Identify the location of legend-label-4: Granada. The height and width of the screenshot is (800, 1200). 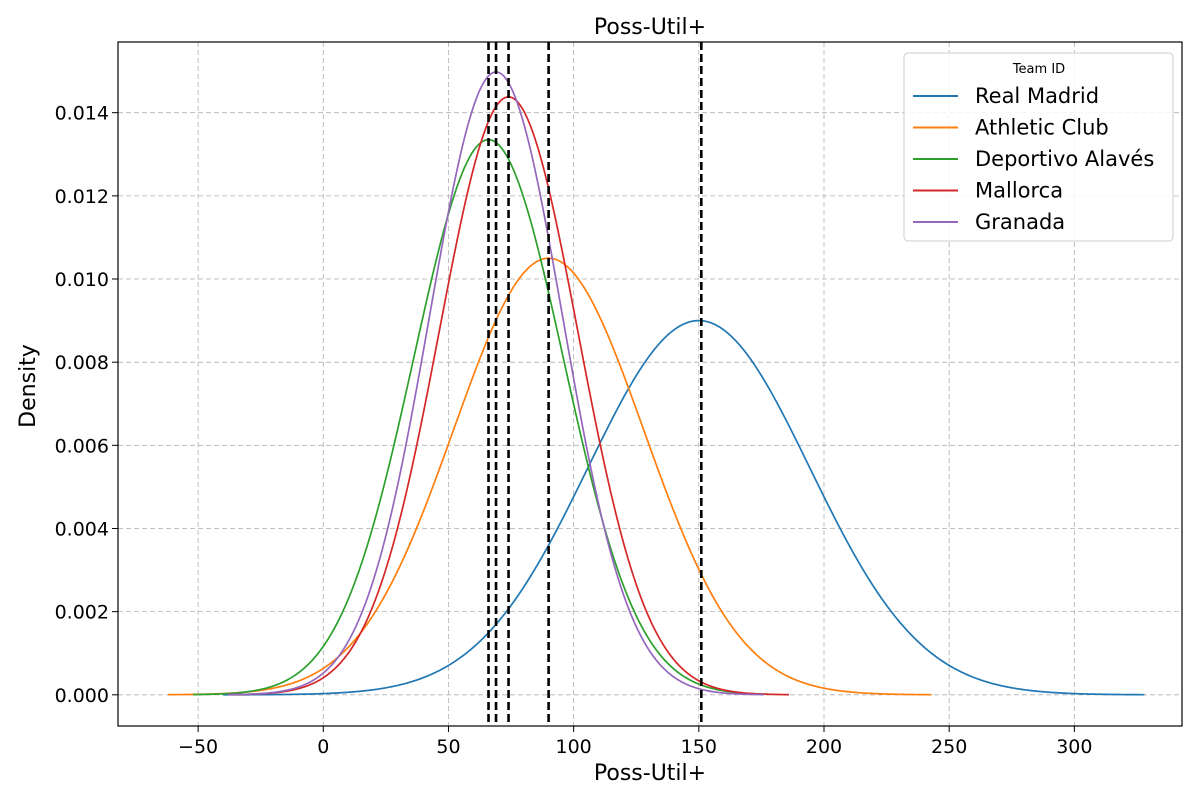
(1020, 222).